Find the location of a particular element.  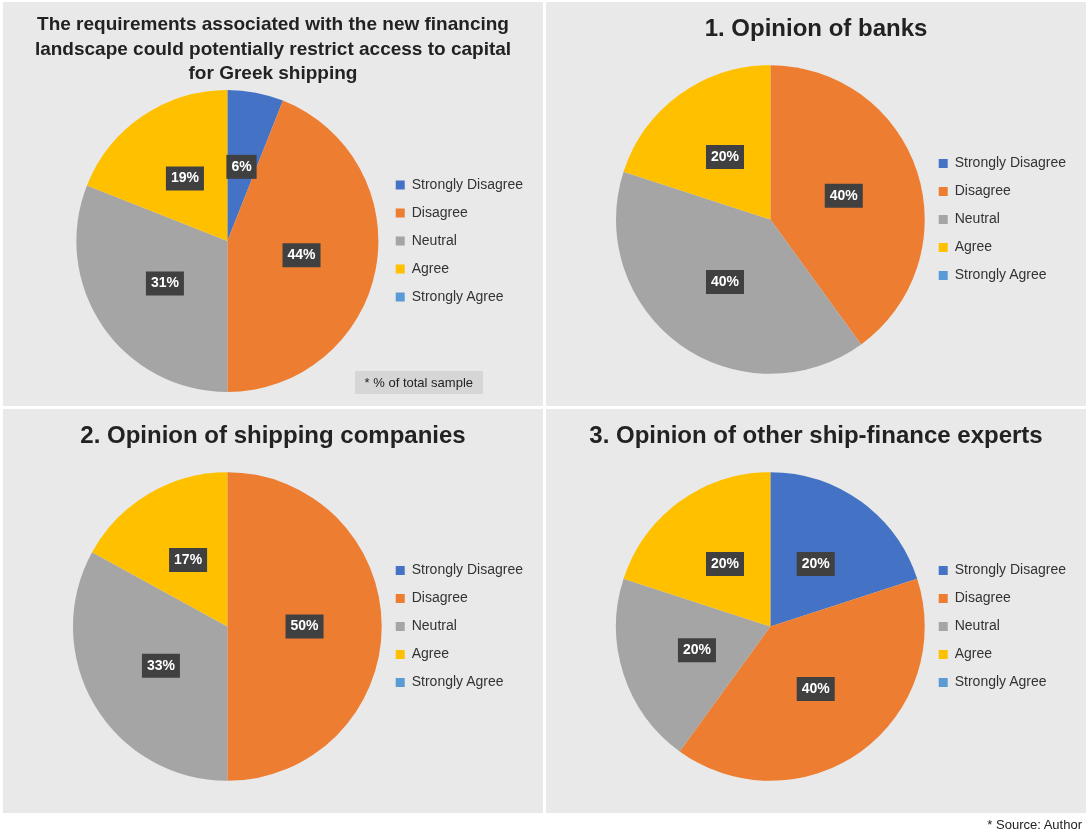

data-label: 19% is located at coordinates (185, 177).